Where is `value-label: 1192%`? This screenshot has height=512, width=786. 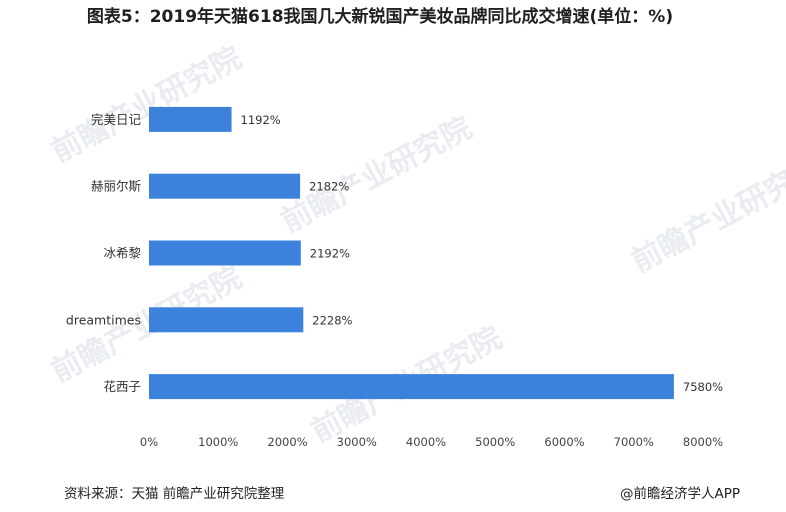 value-label: 1192% is located at coordinates (261, 120).